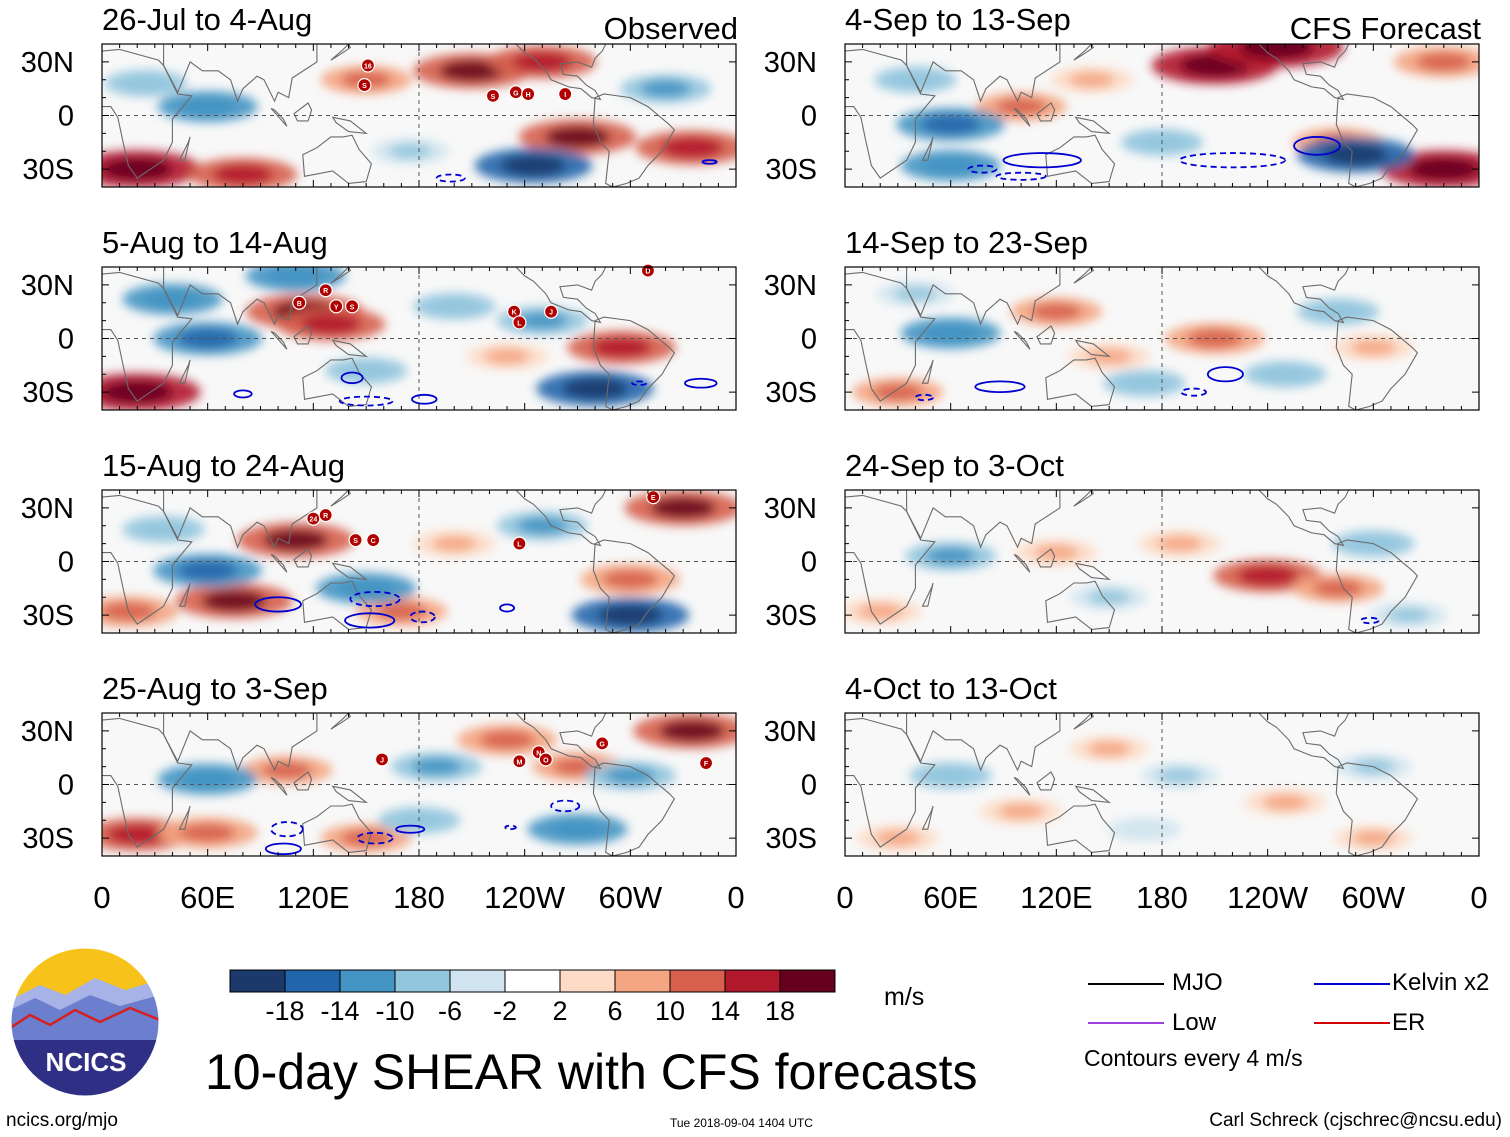 The width and height of the screenshot is (1510, 1137). I want to click on legend-line-er, so click(1352, 1023).